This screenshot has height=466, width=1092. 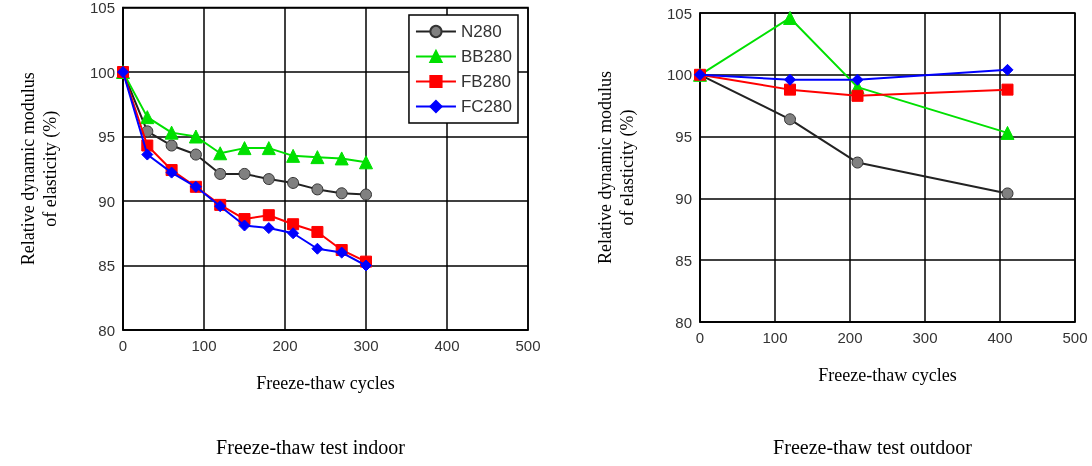 What do you see at coordinates (873, 447) in the screenshot?
I see `text: Freeze-thaw test outdoor` at bounding box center [873, 447].